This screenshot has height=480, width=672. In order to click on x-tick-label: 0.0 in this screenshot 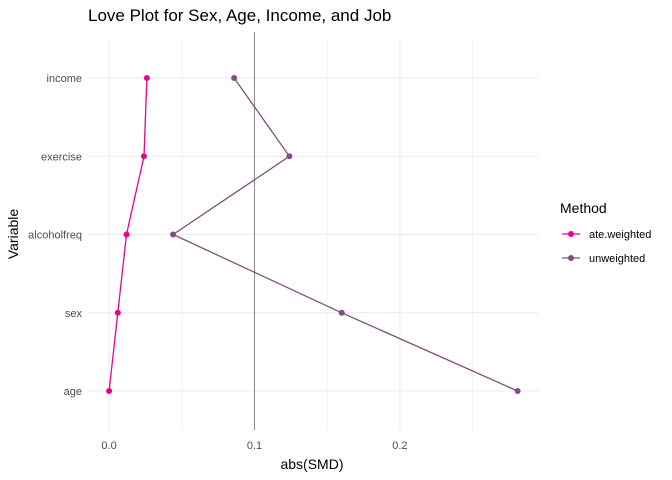, I will do `click(108, 446)`.